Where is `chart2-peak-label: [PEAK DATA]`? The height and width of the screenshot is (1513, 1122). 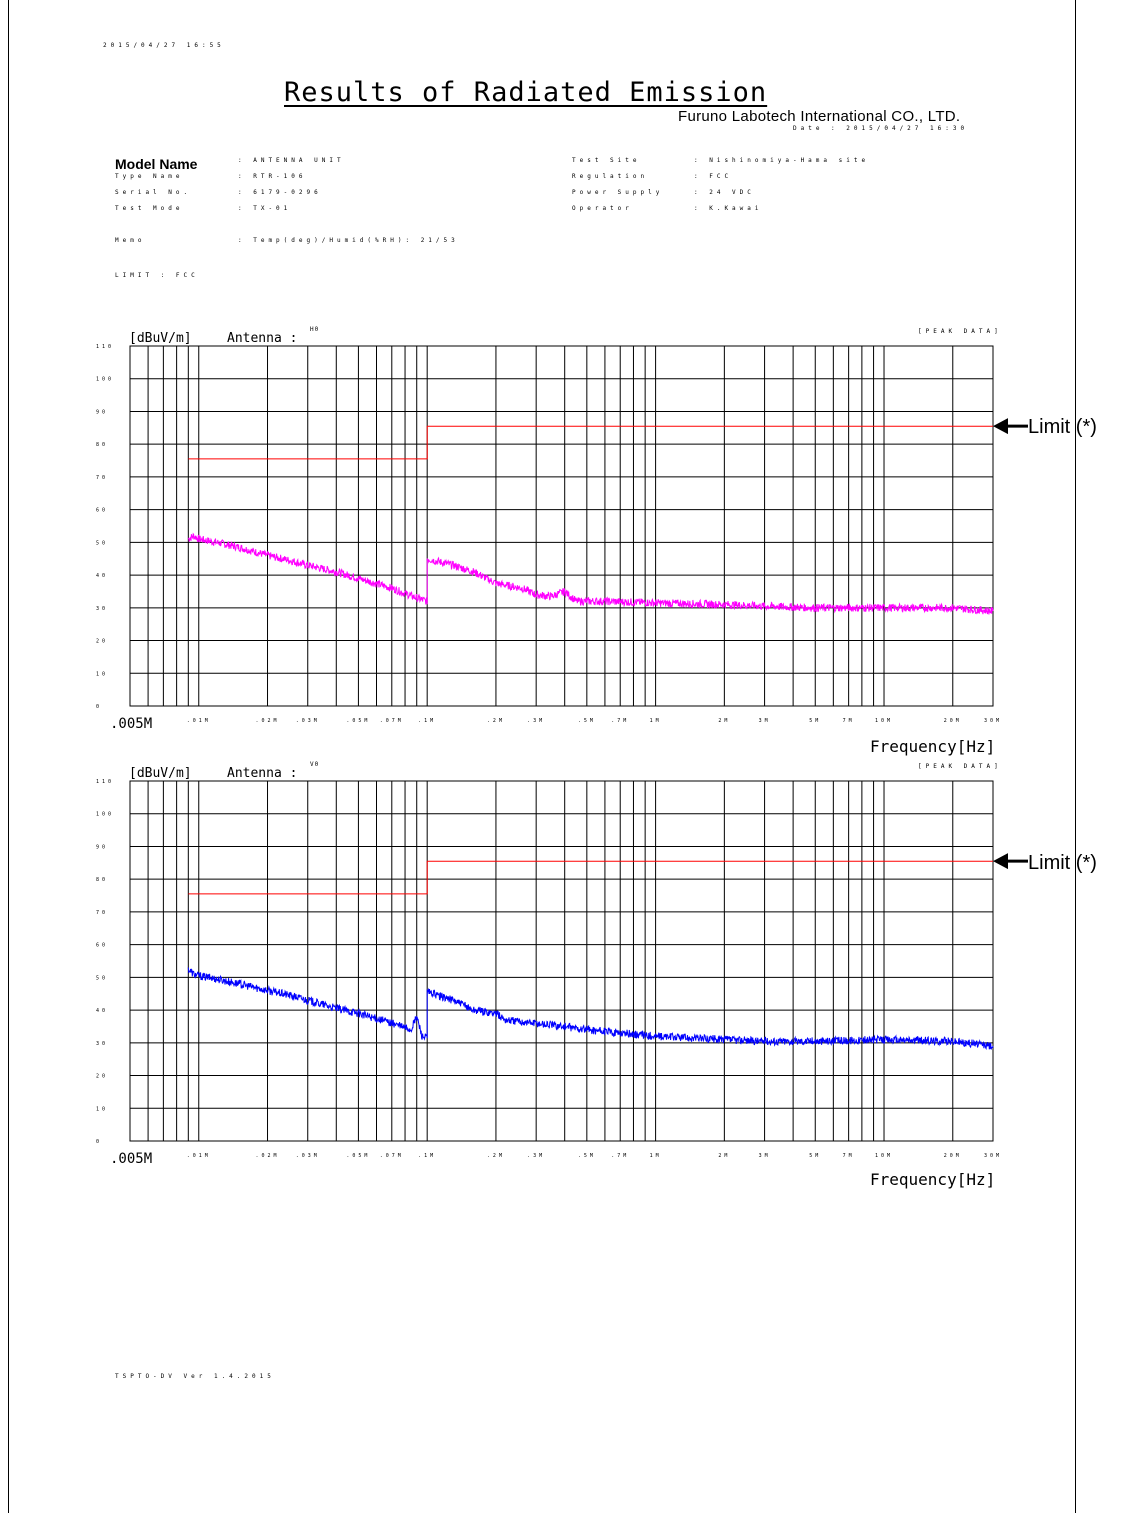
chart2-peak-label: [PEAK DATA] is located at coordinates (960, 766).